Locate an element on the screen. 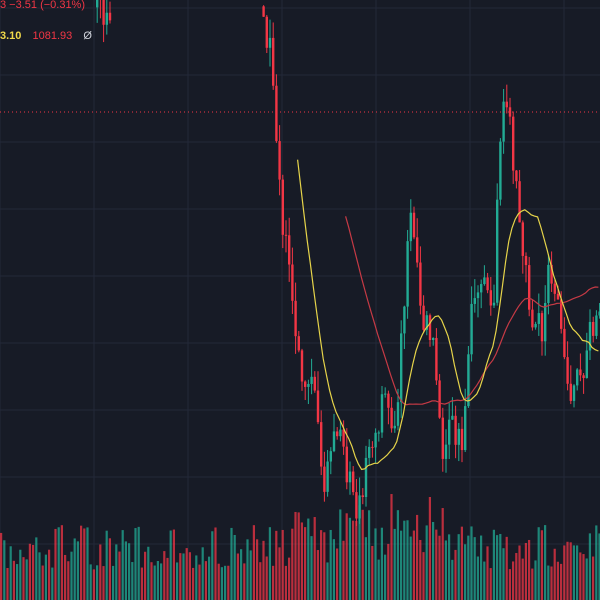 The image size is (600, 600). visibility-toggle-icon: Ø is located at coordinates (87, 36).